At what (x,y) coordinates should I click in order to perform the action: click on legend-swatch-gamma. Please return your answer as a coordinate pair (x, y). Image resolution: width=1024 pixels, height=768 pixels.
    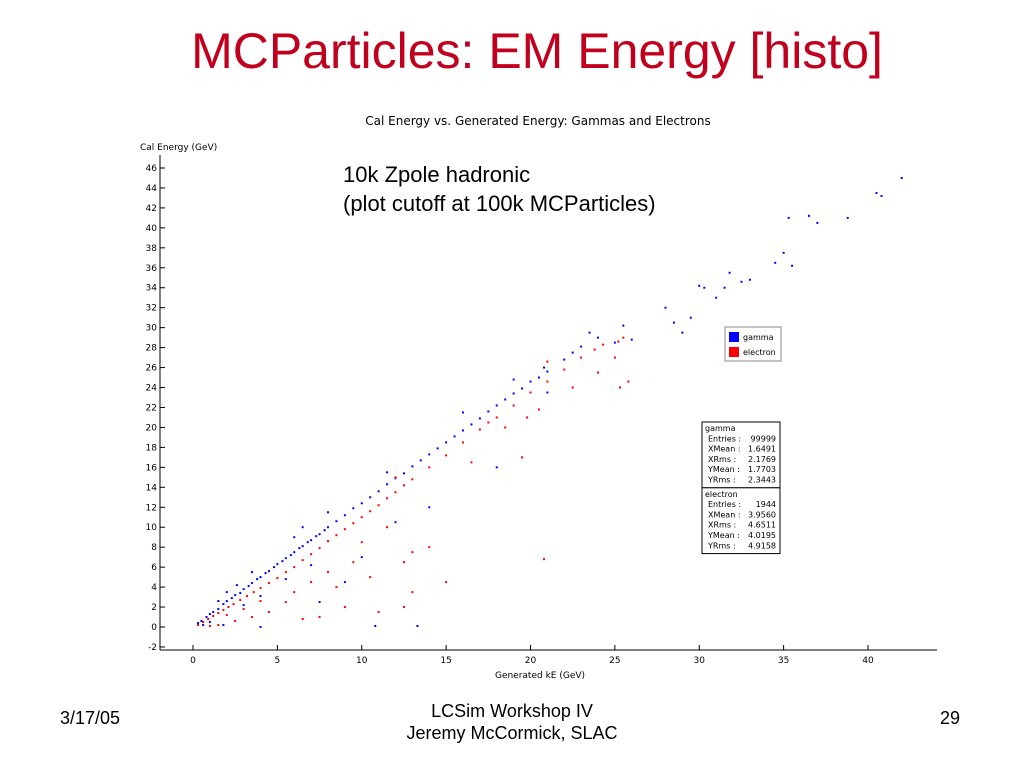
    Looking at the image, I should click on (734, 337).